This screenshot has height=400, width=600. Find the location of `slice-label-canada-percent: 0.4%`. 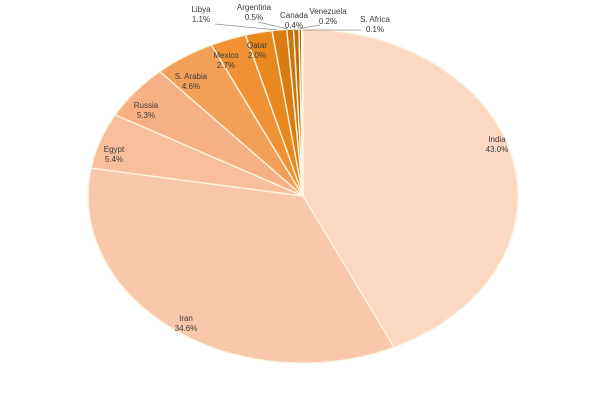

slice-label-canada-percent: 0.4% is located at coordinates (294, 25).